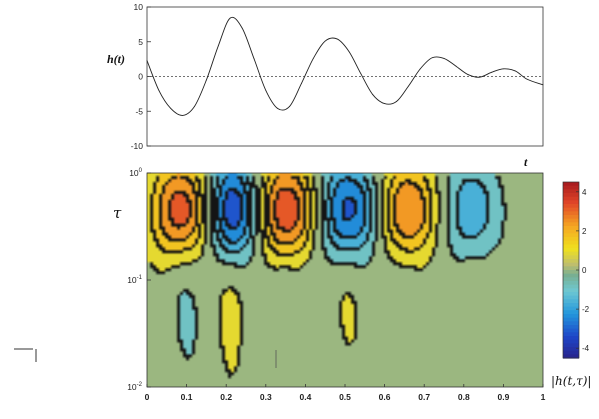 Image resolution: width=599 pixels, height=419 pixels. What do you see at coordinates (584, 192) in the screenshot?
I see `colorbar-tick-label: 4` at bounding box center [584, 192].